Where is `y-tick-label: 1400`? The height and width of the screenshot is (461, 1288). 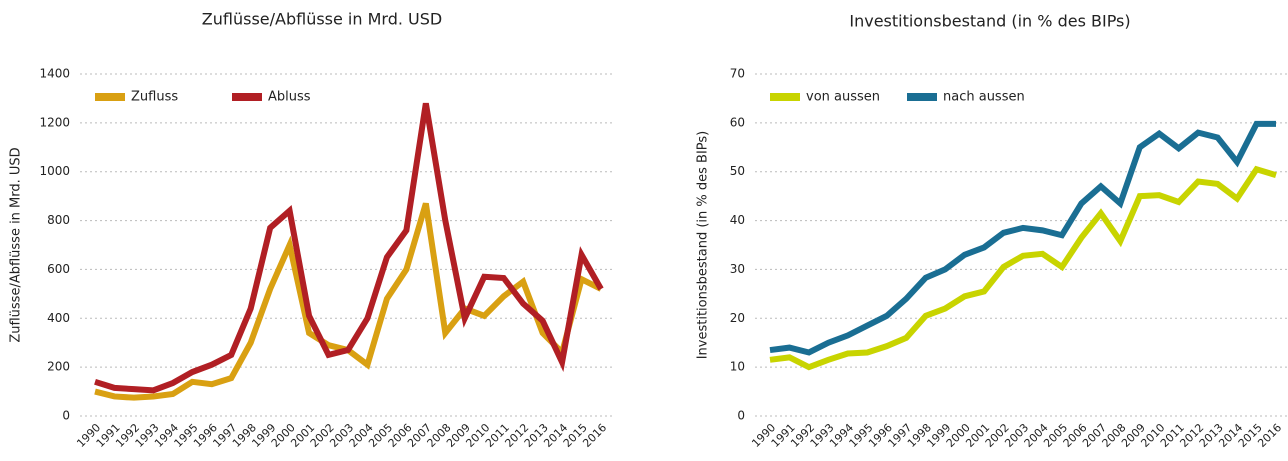 y-tick-label: 1400 is located at coordinates (54, 74).